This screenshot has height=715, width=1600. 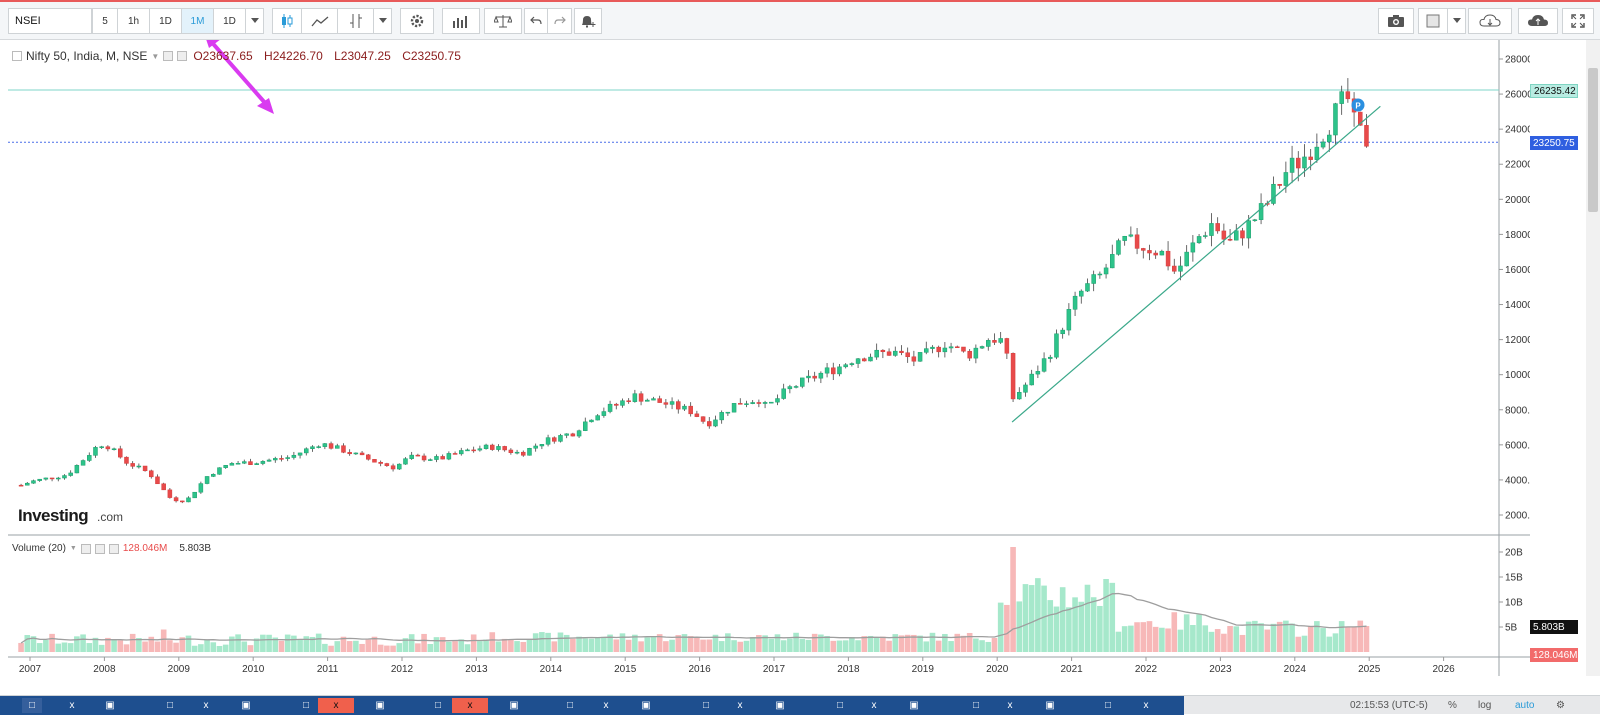 I want to click on load-chart-button, so click(x=1490, y=21).